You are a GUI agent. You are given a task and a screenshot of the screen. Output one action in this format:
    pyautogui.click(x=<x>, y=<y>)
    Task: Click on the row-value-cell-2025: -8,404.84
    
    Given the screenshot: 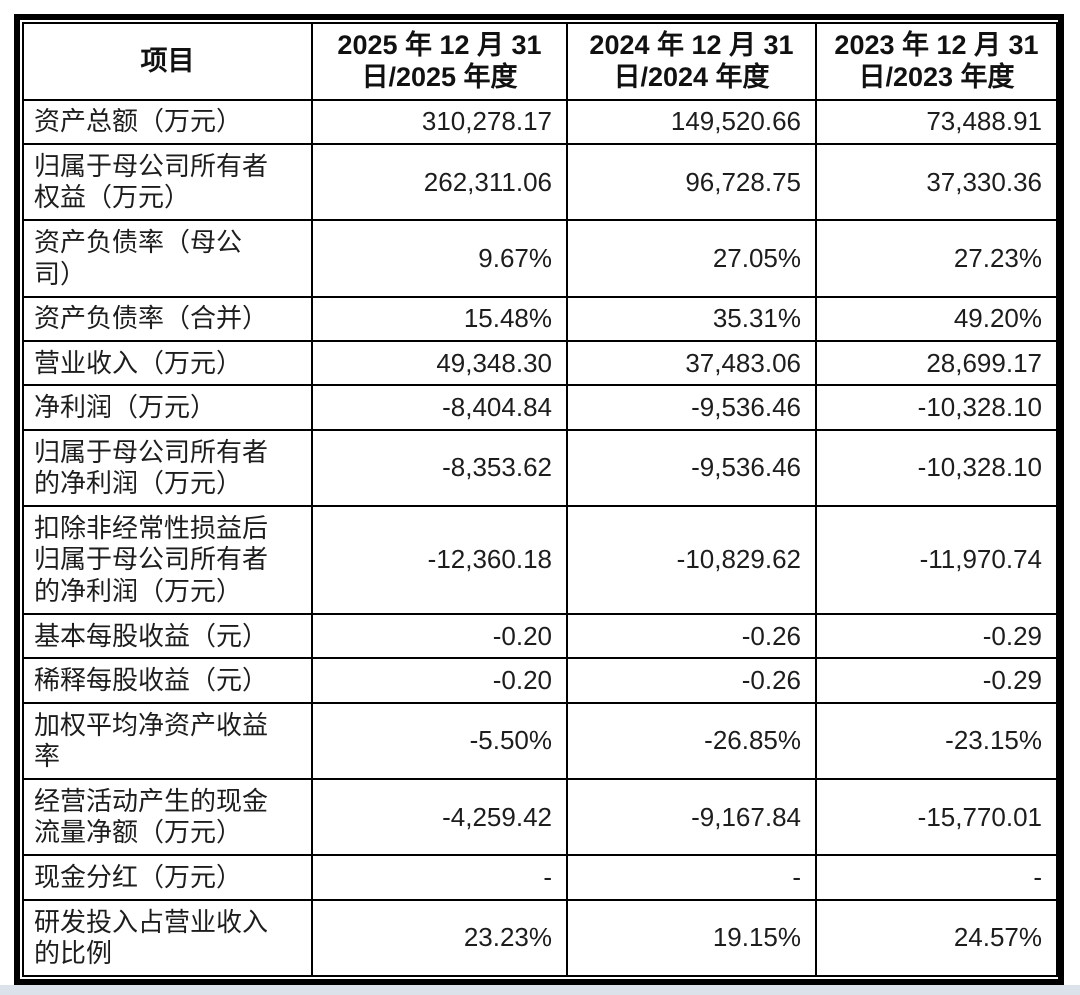 What is the action you would take?
    pyautogui.click(x=439, y=407)
    